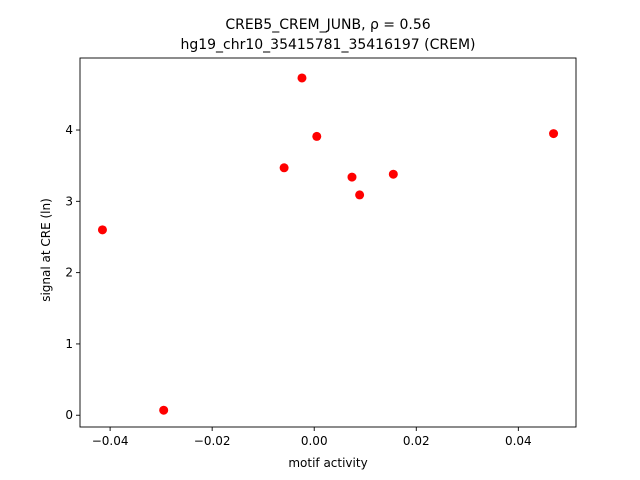 The height and width of the screenshot is (480, 640). I want to click on x-tick-label-3: 0.02, so click(416, 441).